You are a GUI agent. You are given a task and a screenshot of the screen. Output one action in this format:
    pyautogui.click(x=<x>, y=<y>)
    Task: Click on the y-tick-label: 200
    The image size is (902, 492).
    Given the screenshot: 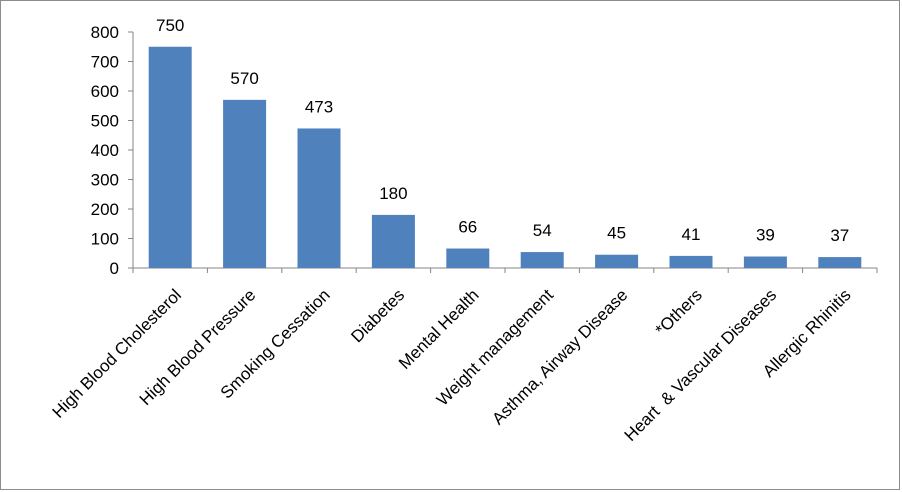 What is the action you would take?
    pyautogui.click(x=105, y=209)
    